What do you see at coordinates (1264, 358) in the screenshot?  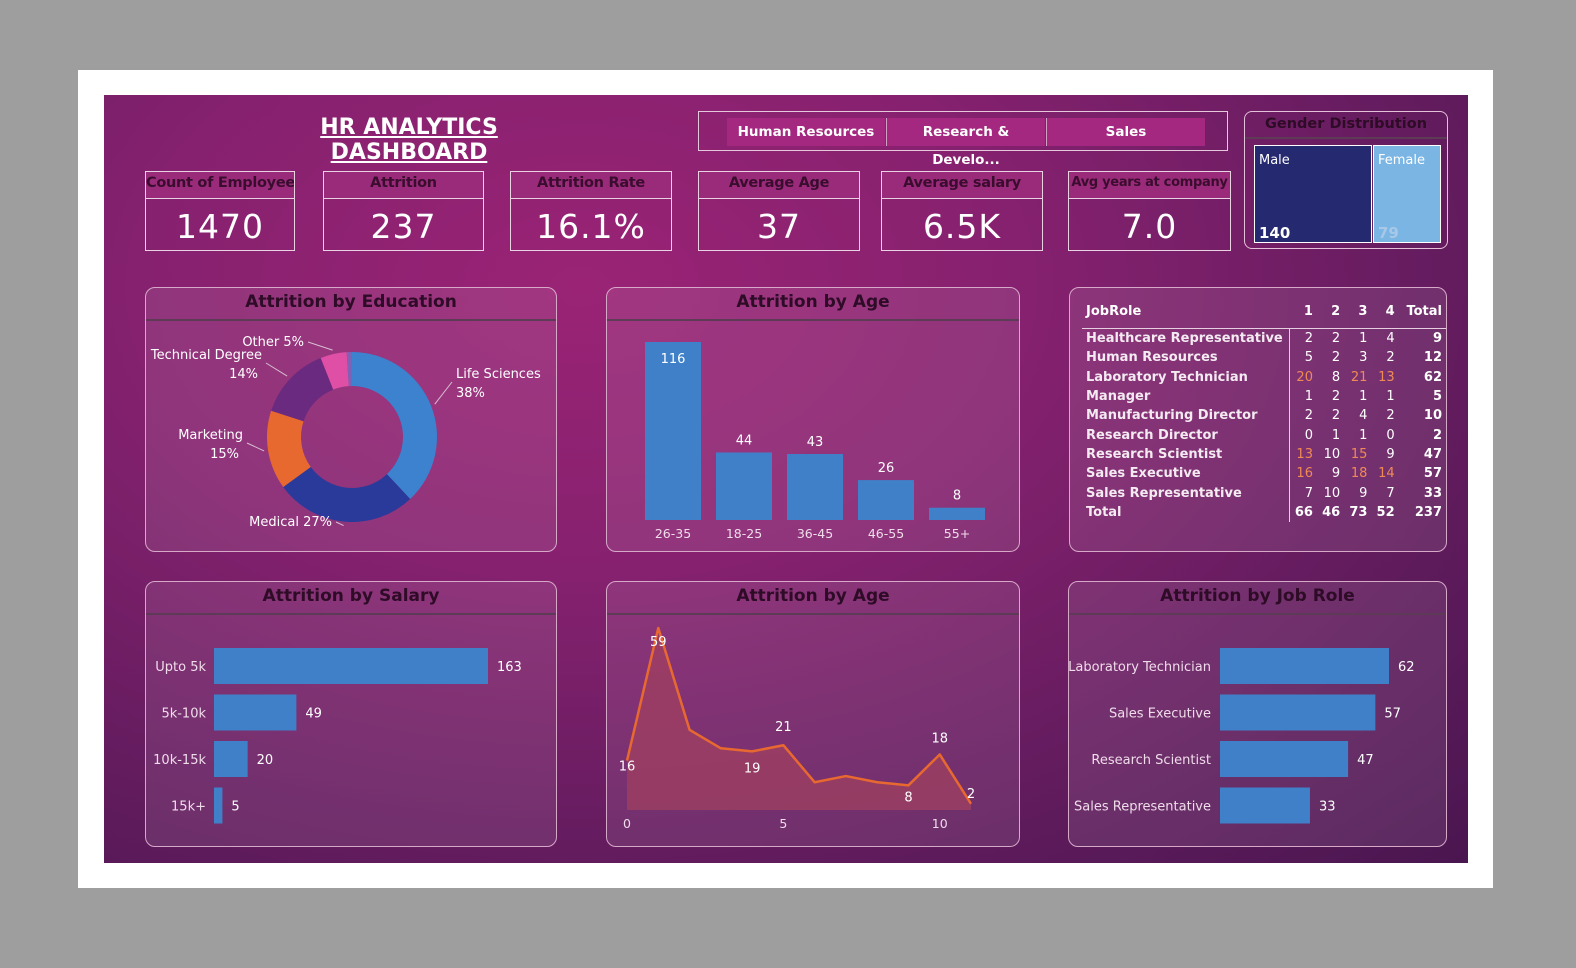 I see `matrix-row: Human Resources 5 2 3 2 12` at bounding box center [1264, 358].